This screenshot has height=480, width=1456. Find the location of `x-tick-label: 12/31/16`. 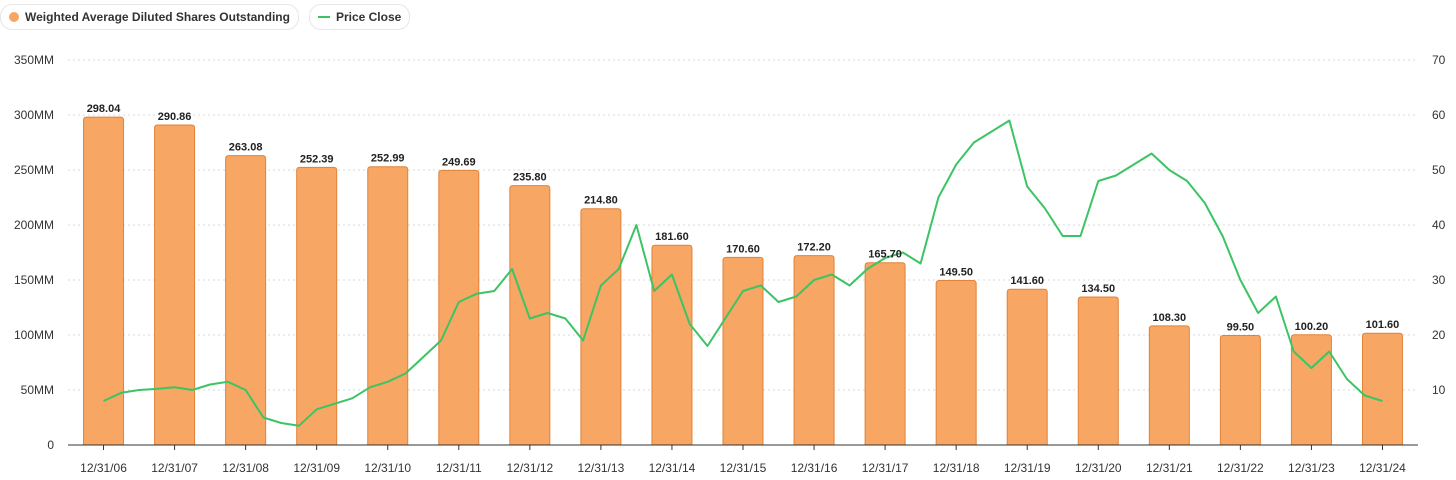

x-tick-label: 12/31/16 is located at coordinates (814, 468).